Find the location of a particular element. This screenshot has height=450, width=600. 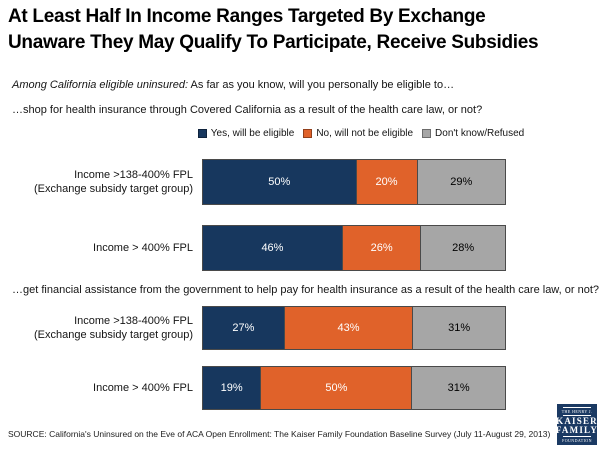

legend-swatch-dontknow-icon is located at coordinates (427, 133).